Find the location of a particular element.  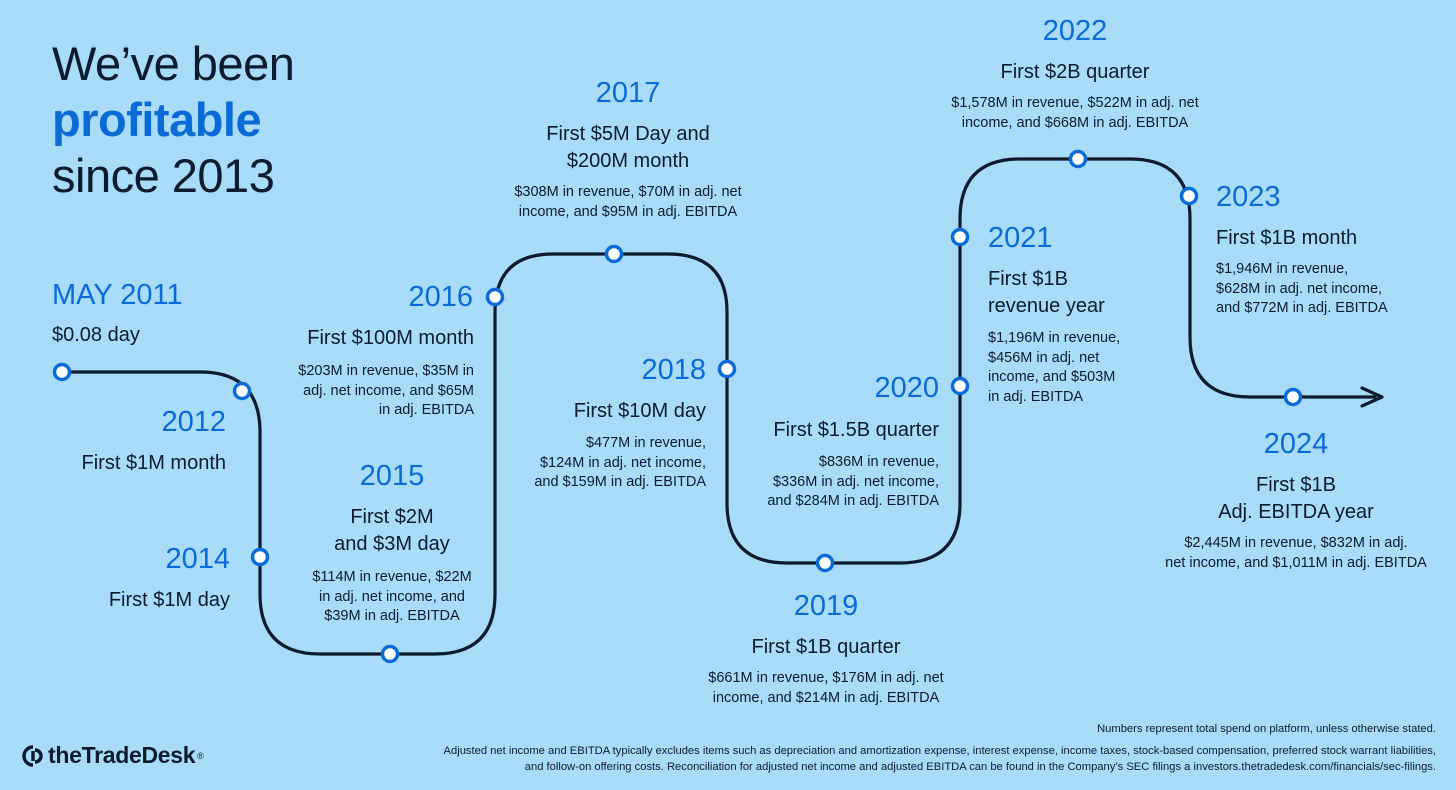

brand-logo: theTradeDesk ® is located at coordinates (113, 755).